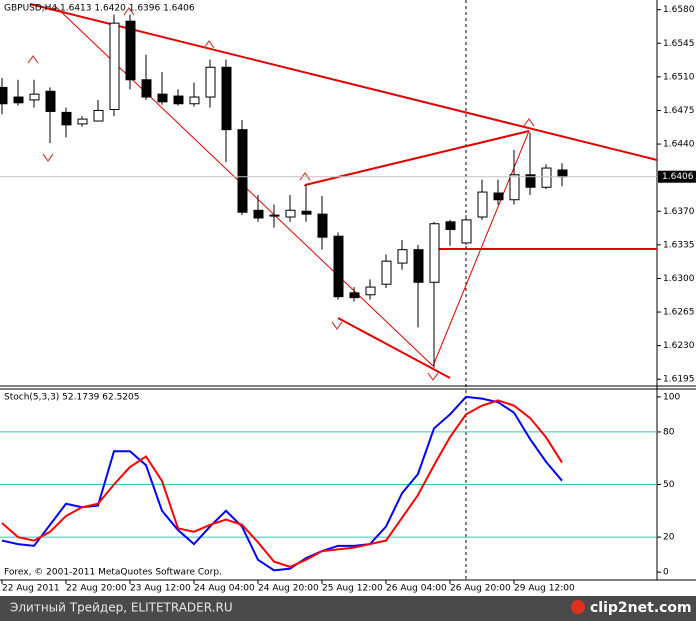  What do you see at coordinates (224, 589) in the screenshot?
I see `x-tick-label: 24 Aug 04:00` at bounding box center [224, 589].